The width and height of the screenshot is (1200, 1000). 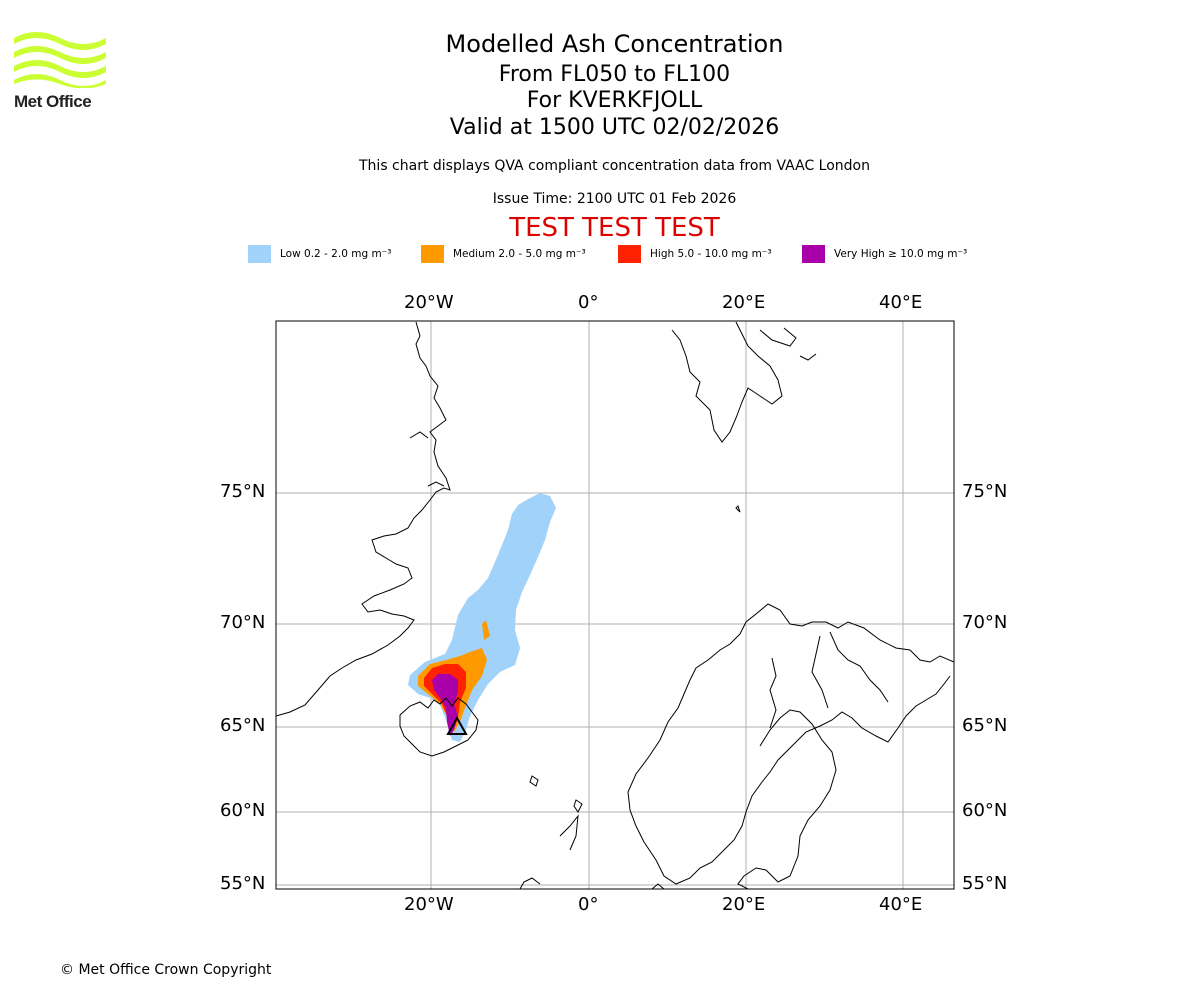 What do you see at coordinates (813, 254) in the screenshot?
I see `legend-swatch-very-high` at bounding box center [813, 254].